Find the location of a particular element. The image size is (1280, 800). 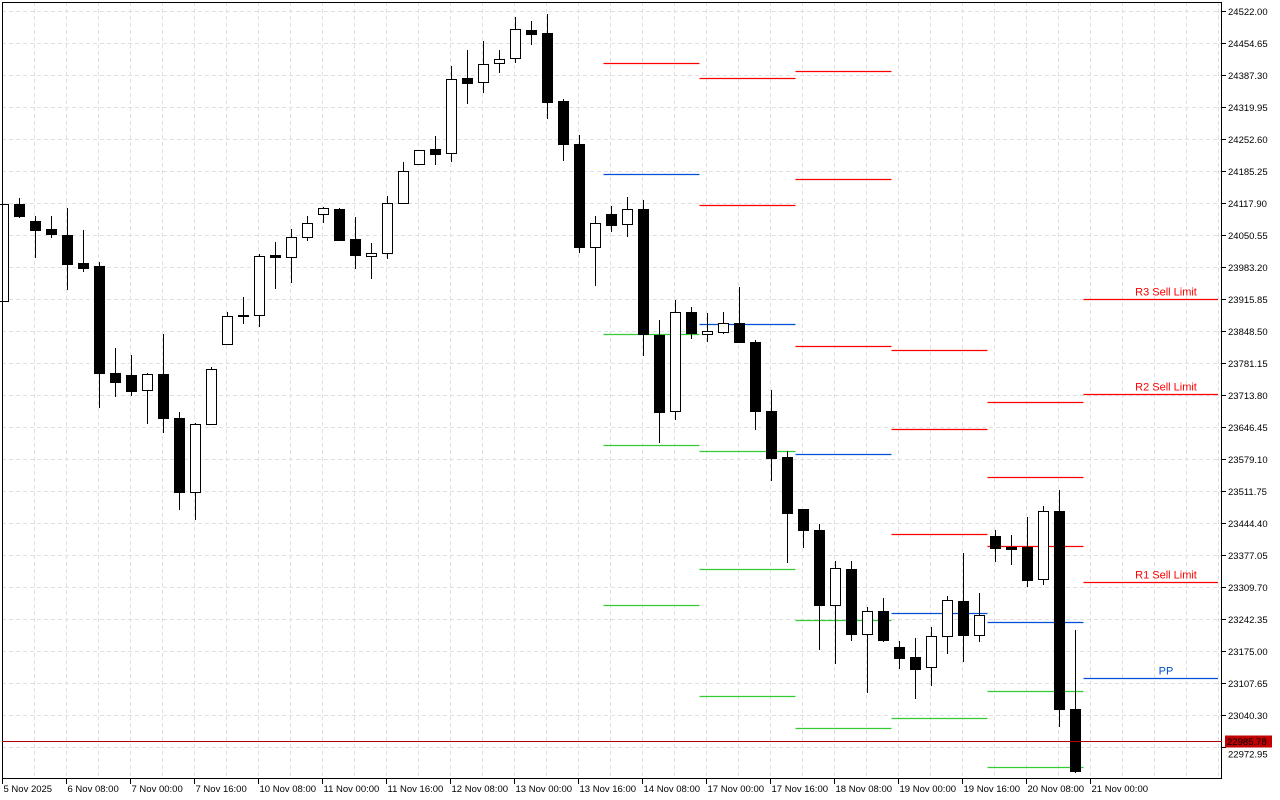

price-line: 22985.78 is located at coordinates (637, 741).